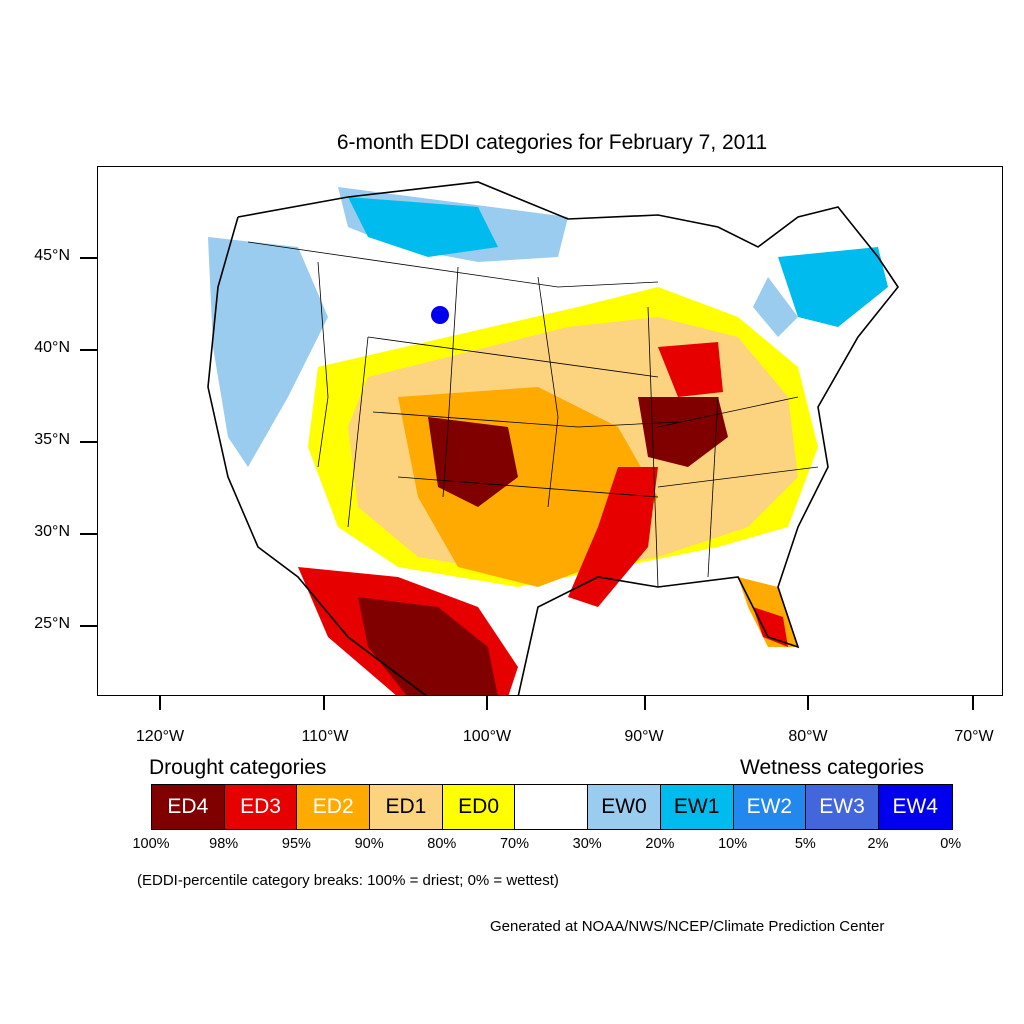 This screenshot has width=1024, height=1024. What do you see at coordinates (188, 807) in the screenshot?
I see `legend-cell-ed4: ED4` at bounding box center [188, 807].